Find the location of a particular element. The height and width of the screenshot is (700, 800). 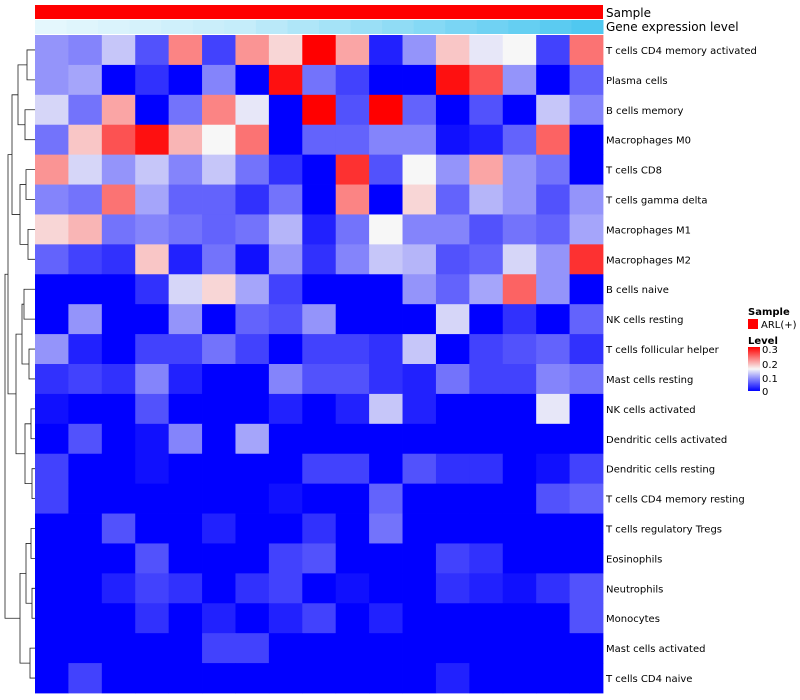

row-label: Mast cells activated is located at coordinates (655, 649).